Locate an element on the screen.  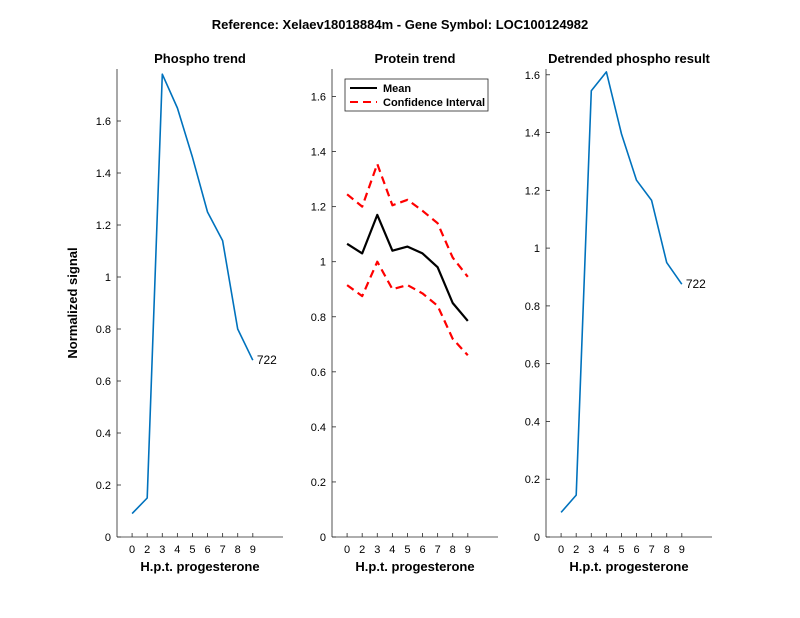
subplot-title: Protein trend is located at coordinates (415, 58).